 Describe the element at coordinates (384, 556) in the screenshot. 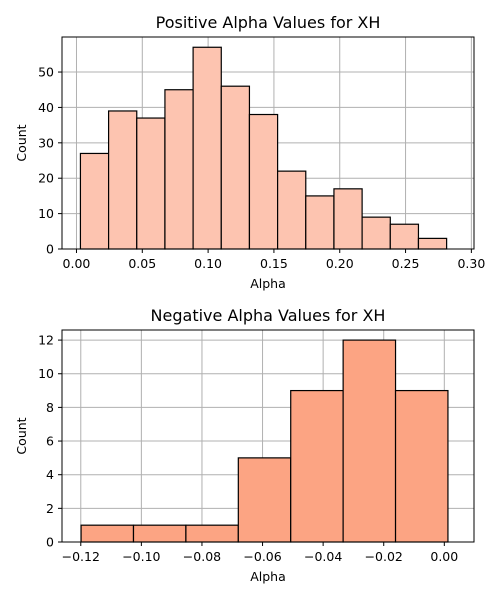

I see `negative-x-tick-label: −0.02` at that location.